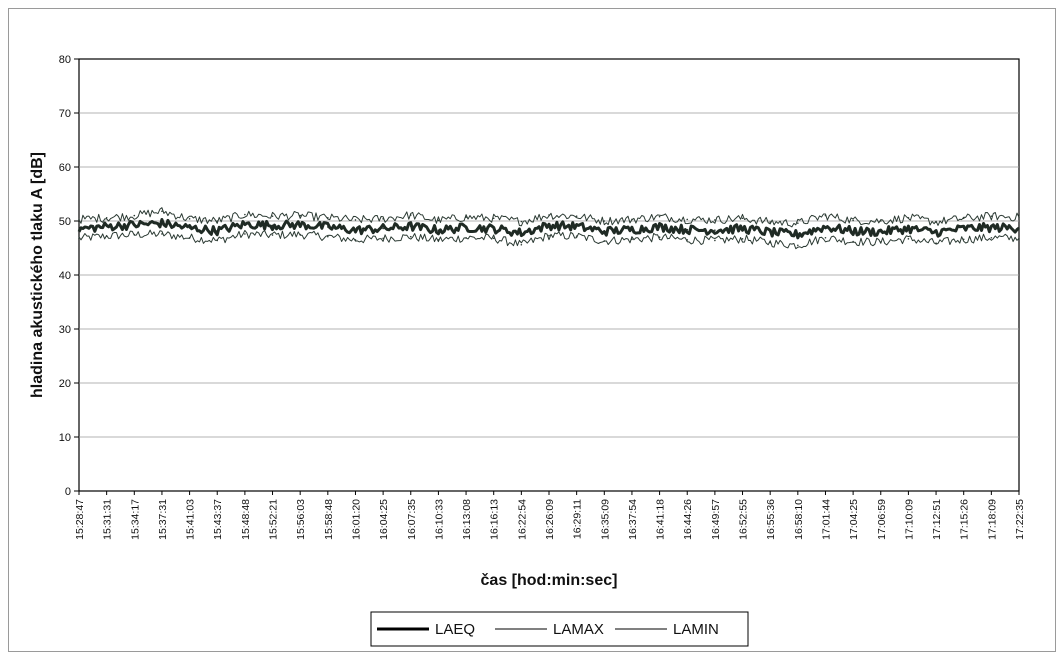 Image resolution: width=1060 pixels, height=659 pixels. Describe the element at coordinates (549, 580) in the screenshot. I see `x-axis-title: čas [hod:min:sec]` at that location.